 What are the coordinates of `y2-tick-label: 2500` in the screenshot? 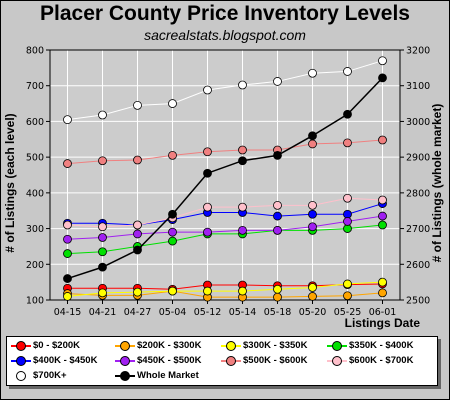 It's located at (418, 301).